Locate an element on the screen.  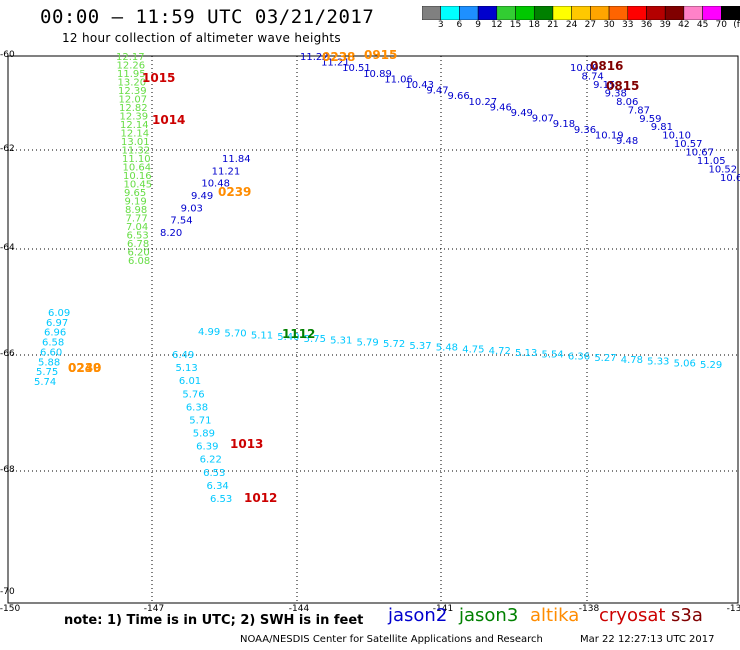
wave-height-value: 7.87 is located at coordinates (639, 110).